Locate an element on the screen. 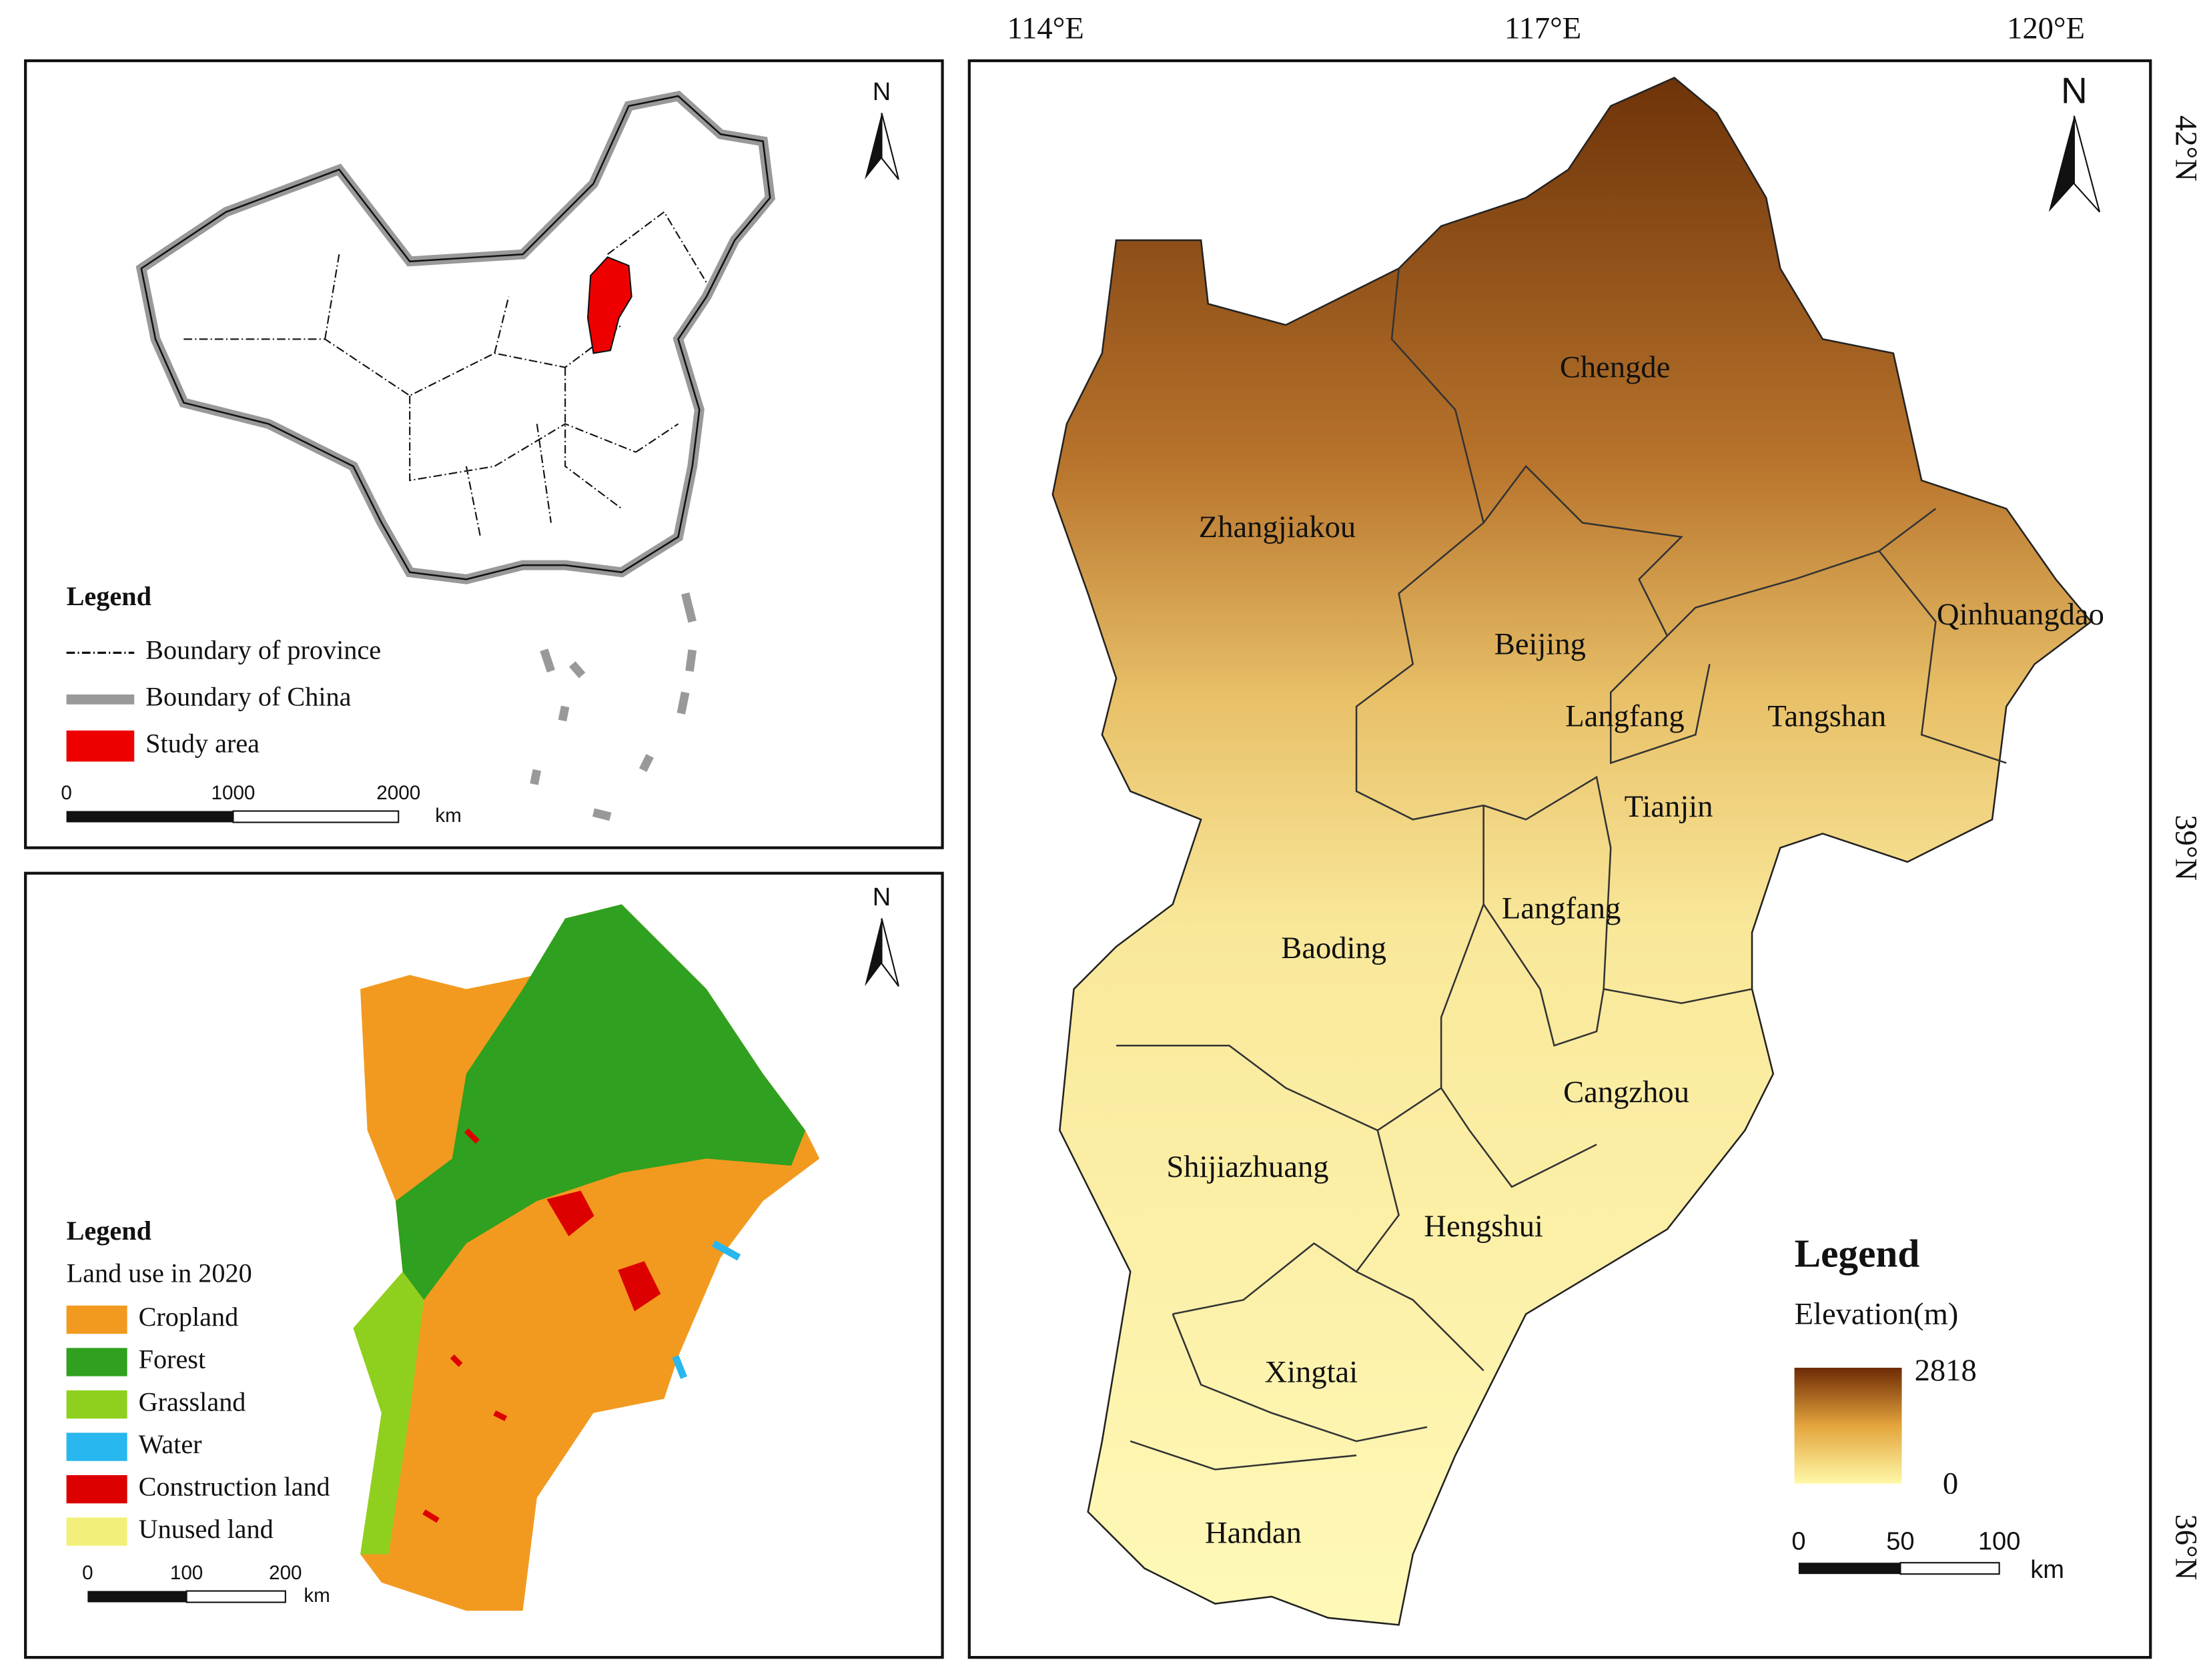  sea-islands is located at coordinates (614, 706).